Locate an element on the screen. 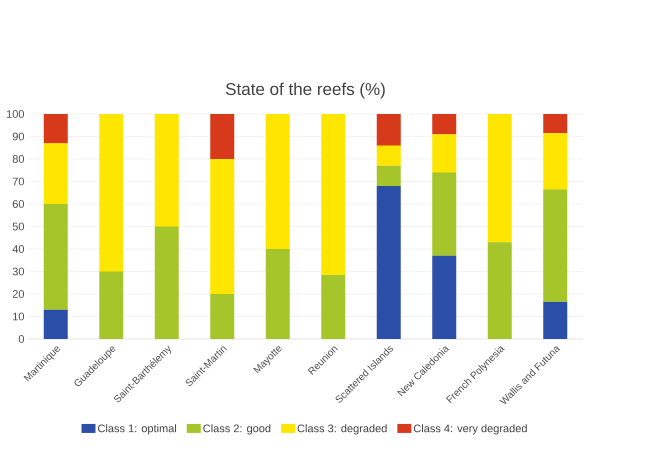 The height and width of the screenshot is (467, 661). y-tick-label: 90 is located at coordinates (18, 136).